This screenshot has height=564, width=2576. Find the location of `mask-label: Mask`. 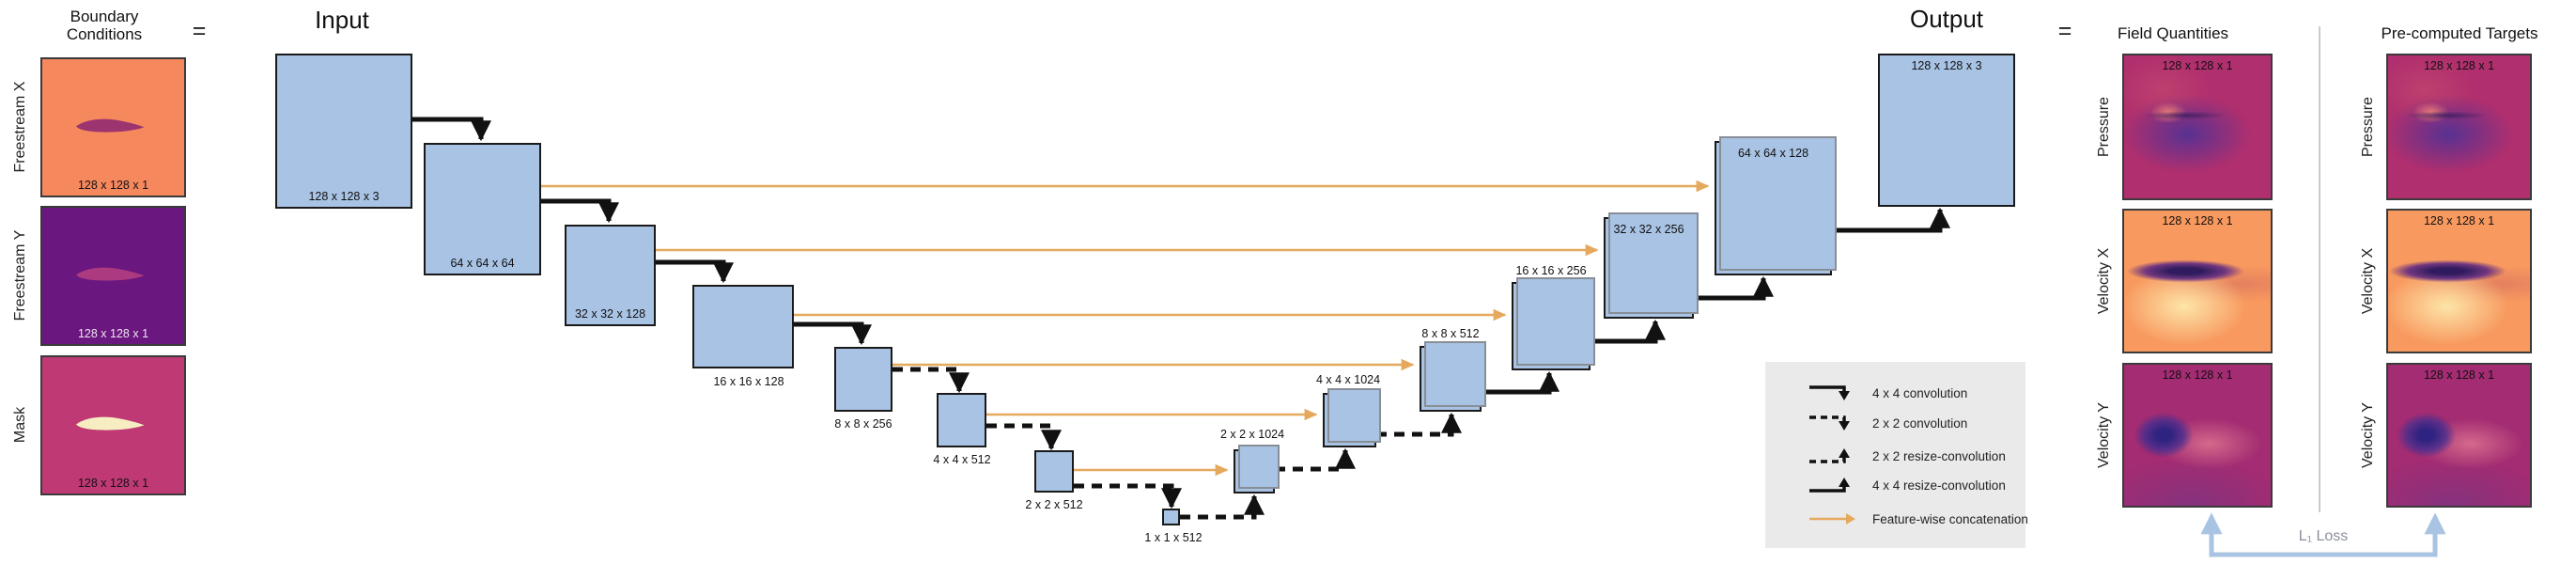

mask-label: Mask is located at coordinates (20, 425).